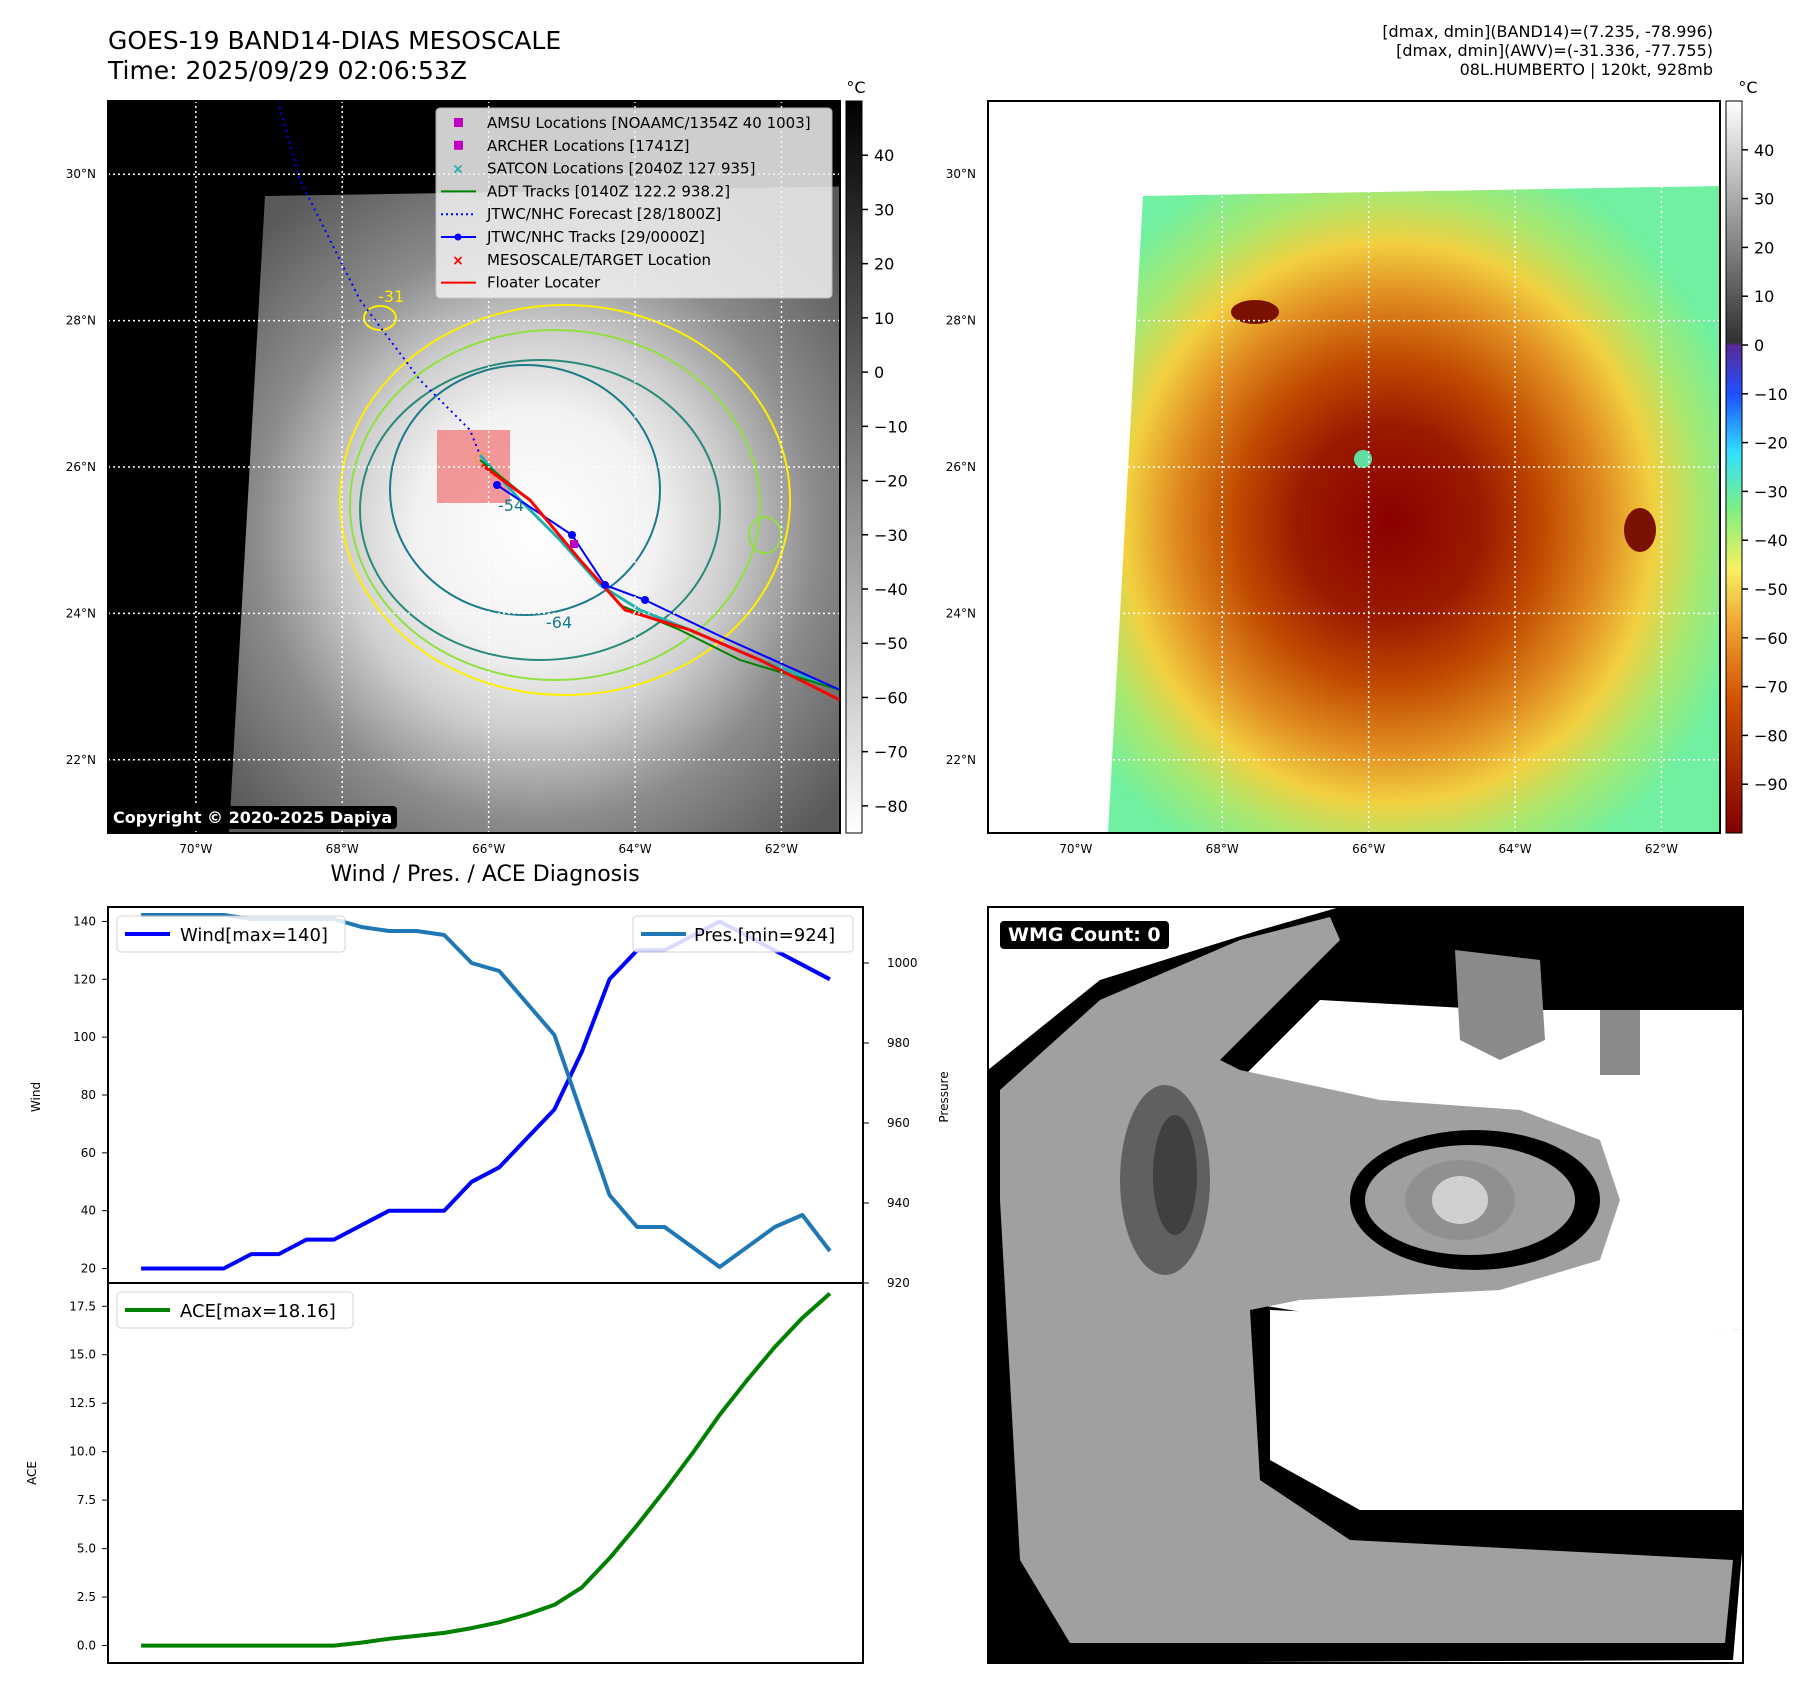 This screenshot has height=1690, width=1801. What do you see at coordinates (88, 1153) in the screenshot?
I see `wind-tick-label: 60` at bounding box center [88, 1153].